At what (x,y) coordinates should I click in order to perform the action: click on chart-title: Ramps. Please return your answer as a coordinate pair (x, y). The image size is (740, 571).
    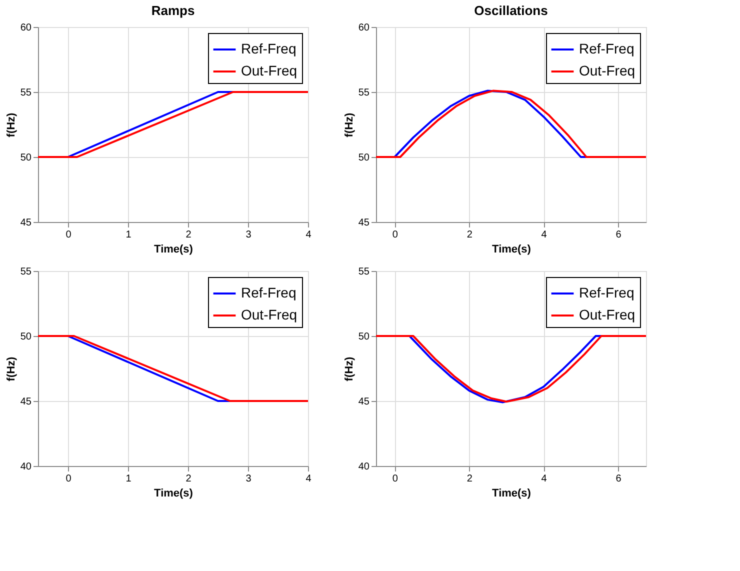
    Looking at the image, I should click on (173, 10).